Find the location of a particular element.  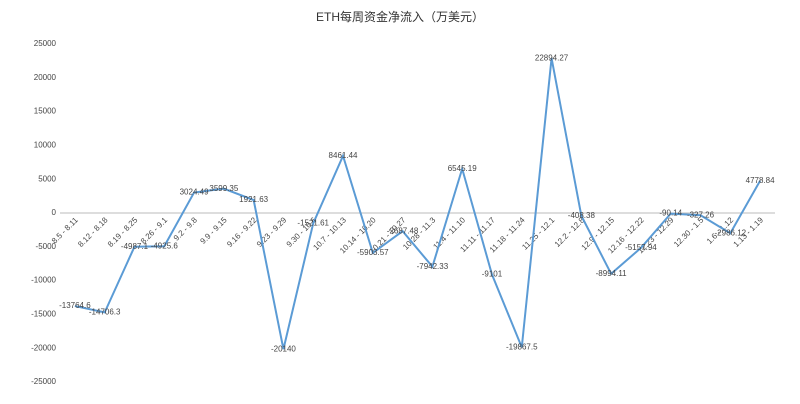

data-label: -4925.6 is located at coordinates (165, 245).